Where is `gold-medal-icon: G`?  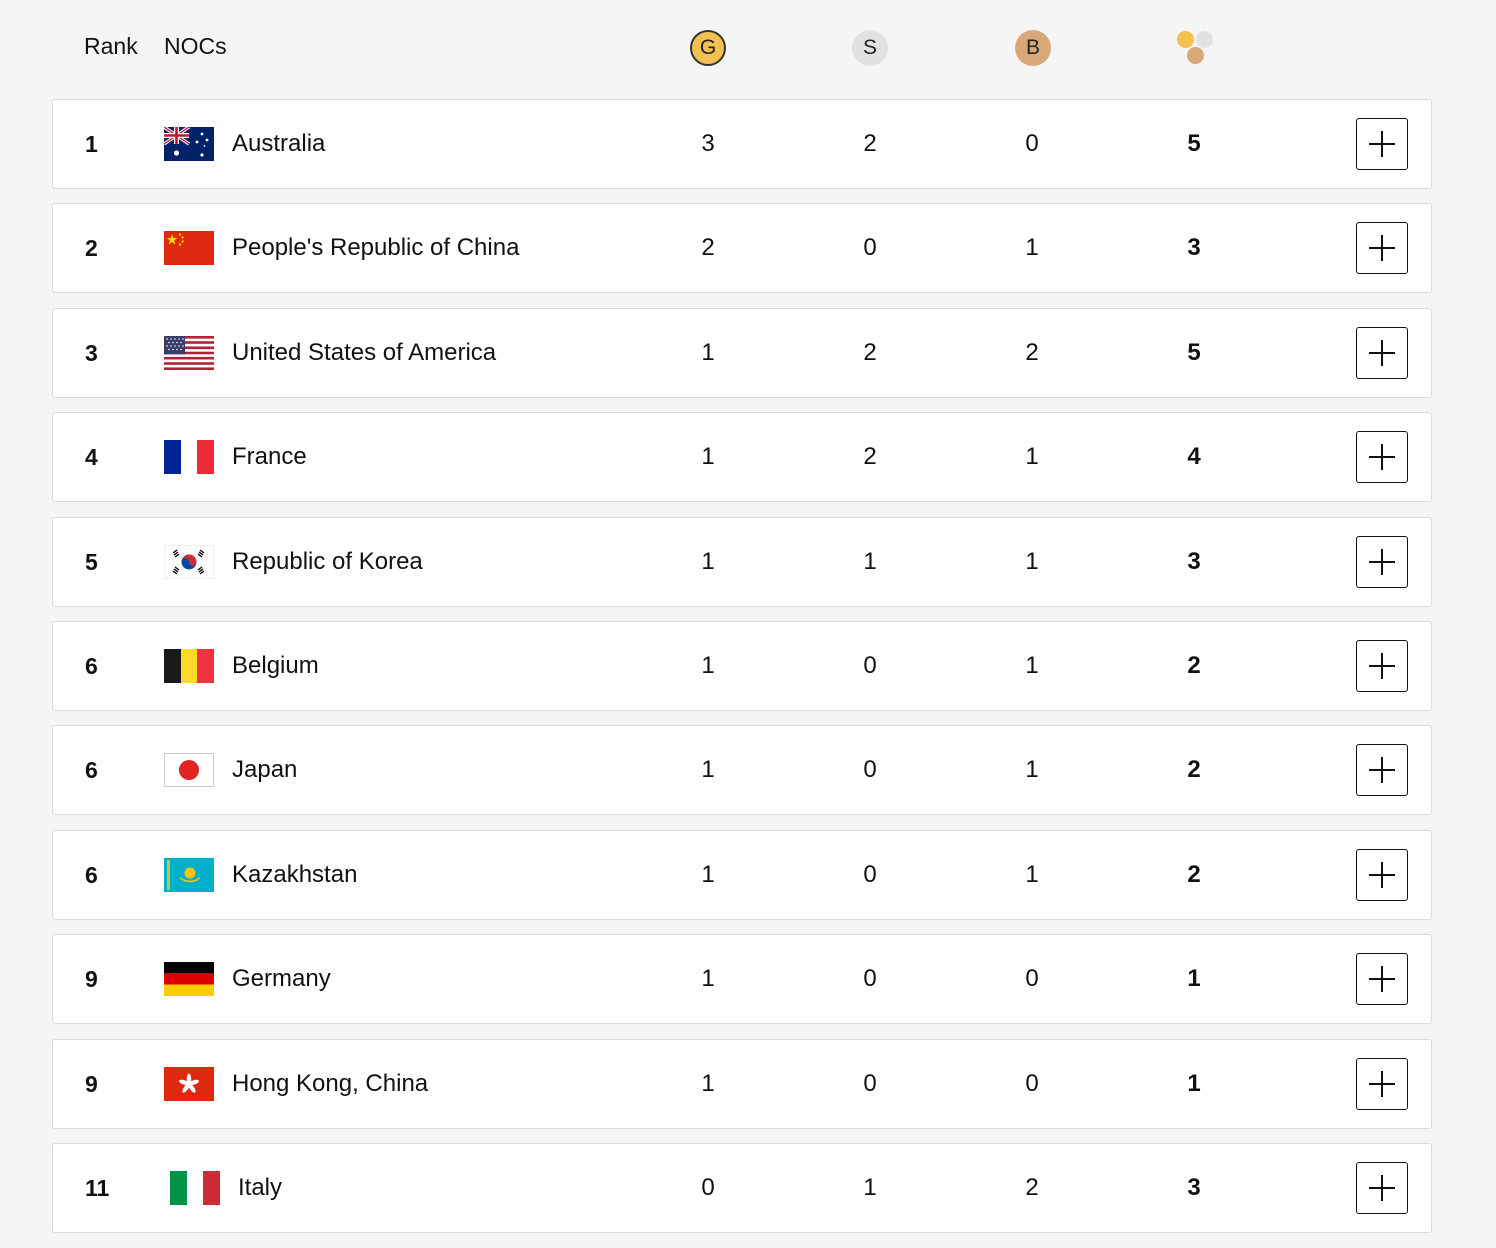
gold-medal-icon: G is located at coordinates (708, 48).